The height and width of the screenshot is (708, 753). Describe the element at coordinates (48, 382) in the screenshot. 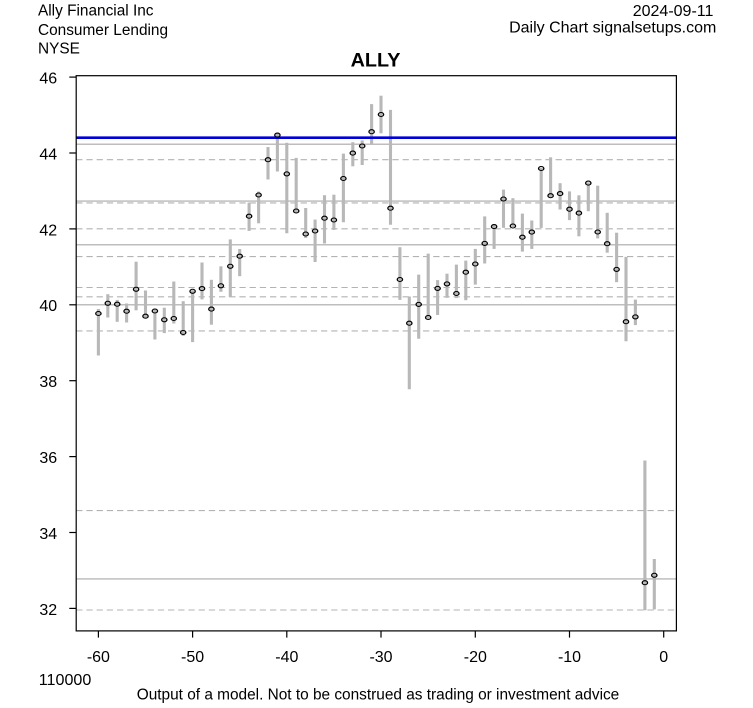

I see `svg-text: 38` at that location.